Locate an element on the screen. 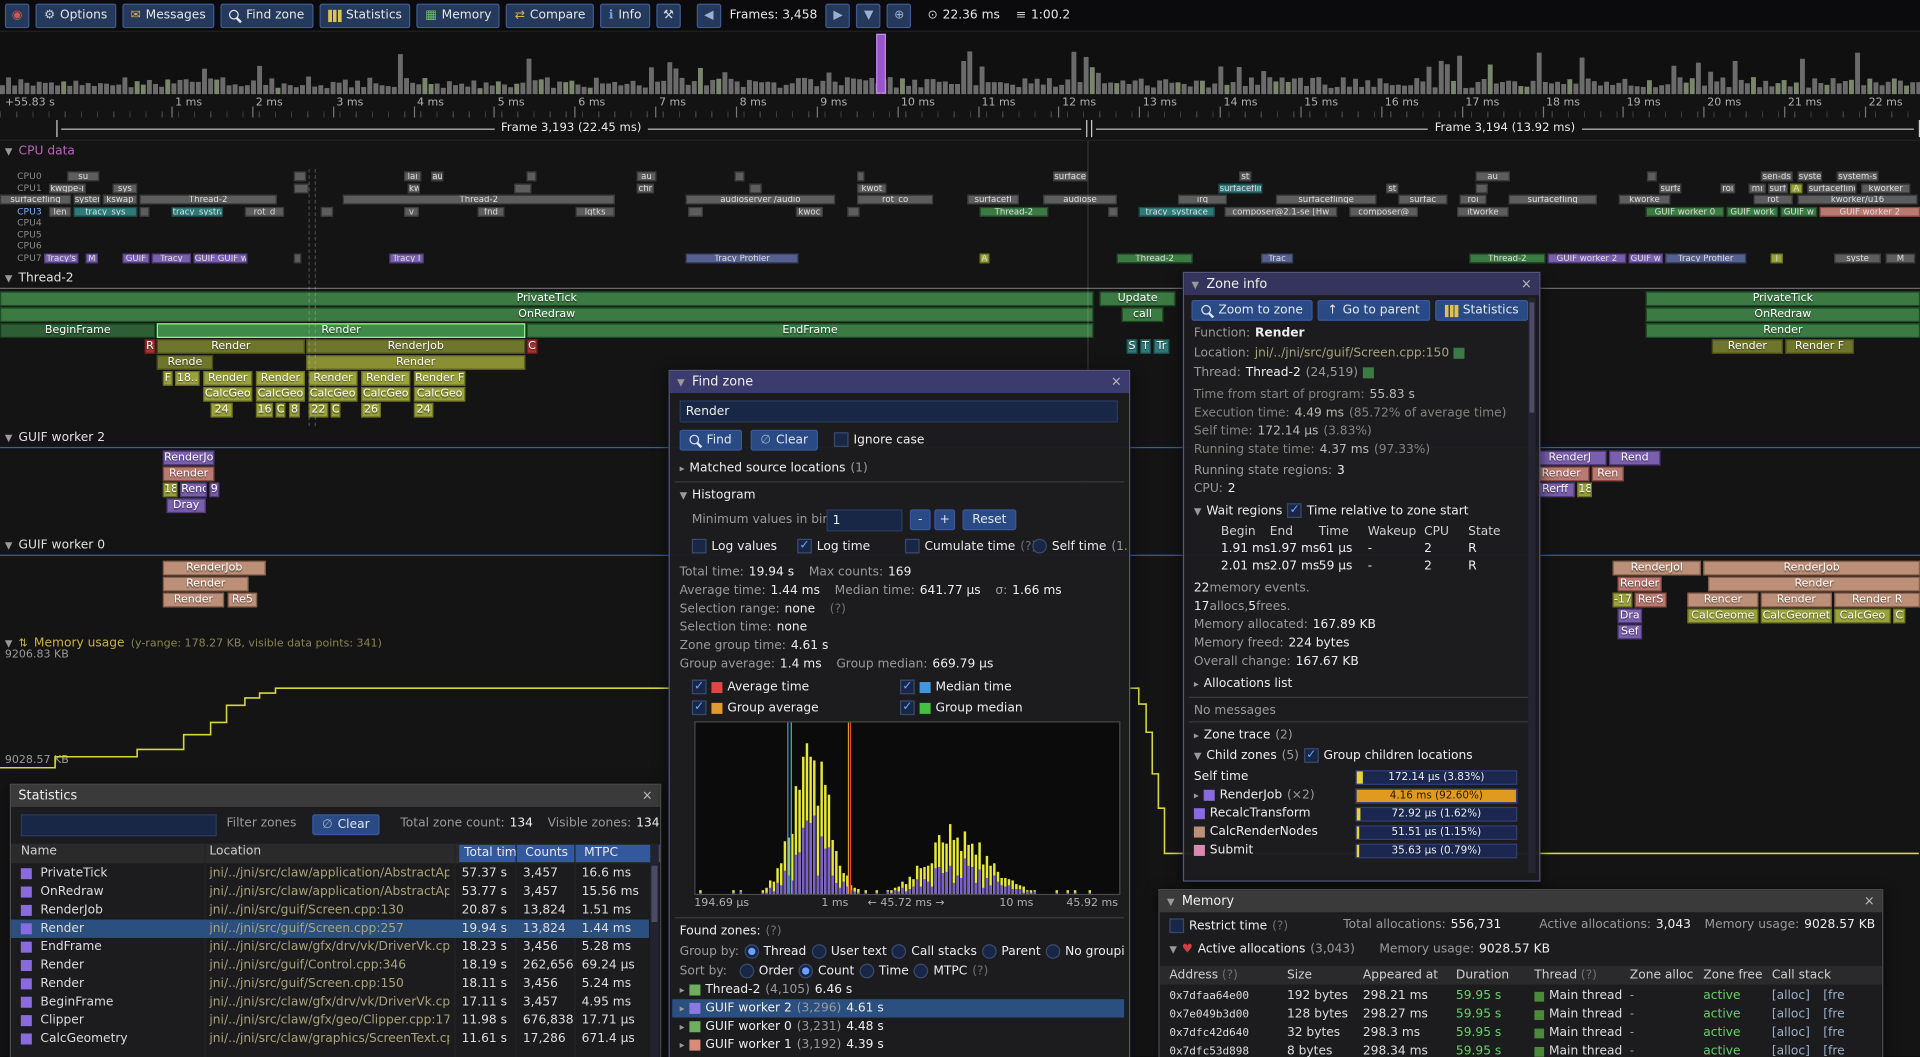 This screenshot has width=1920, height=1057. cpu-zone: A is located at coordinates (984, 257).